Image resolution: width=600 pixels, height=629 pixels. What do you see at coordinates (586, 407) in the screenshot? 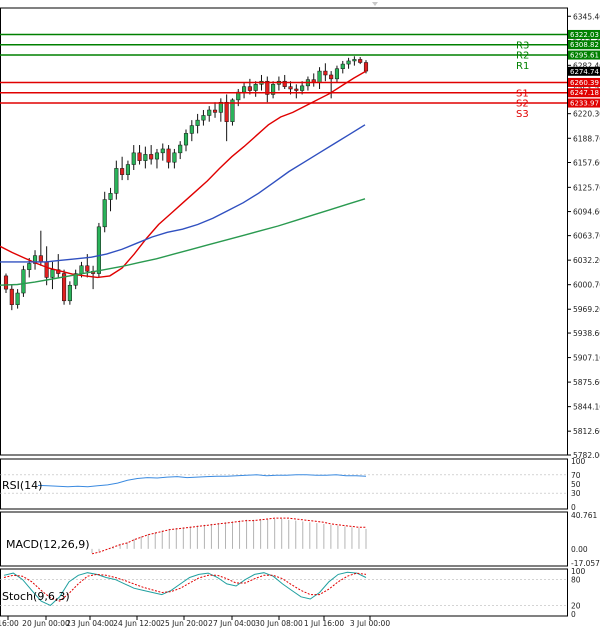
I see `price-tick-label: 5844.10` at bounding box center [586, 407].